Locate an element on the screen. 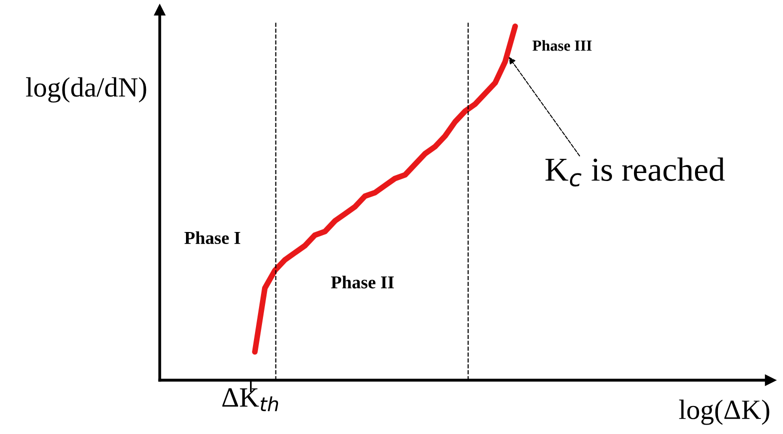  x-axis-title: log(ΔK) is located at coordinates (724, 412).